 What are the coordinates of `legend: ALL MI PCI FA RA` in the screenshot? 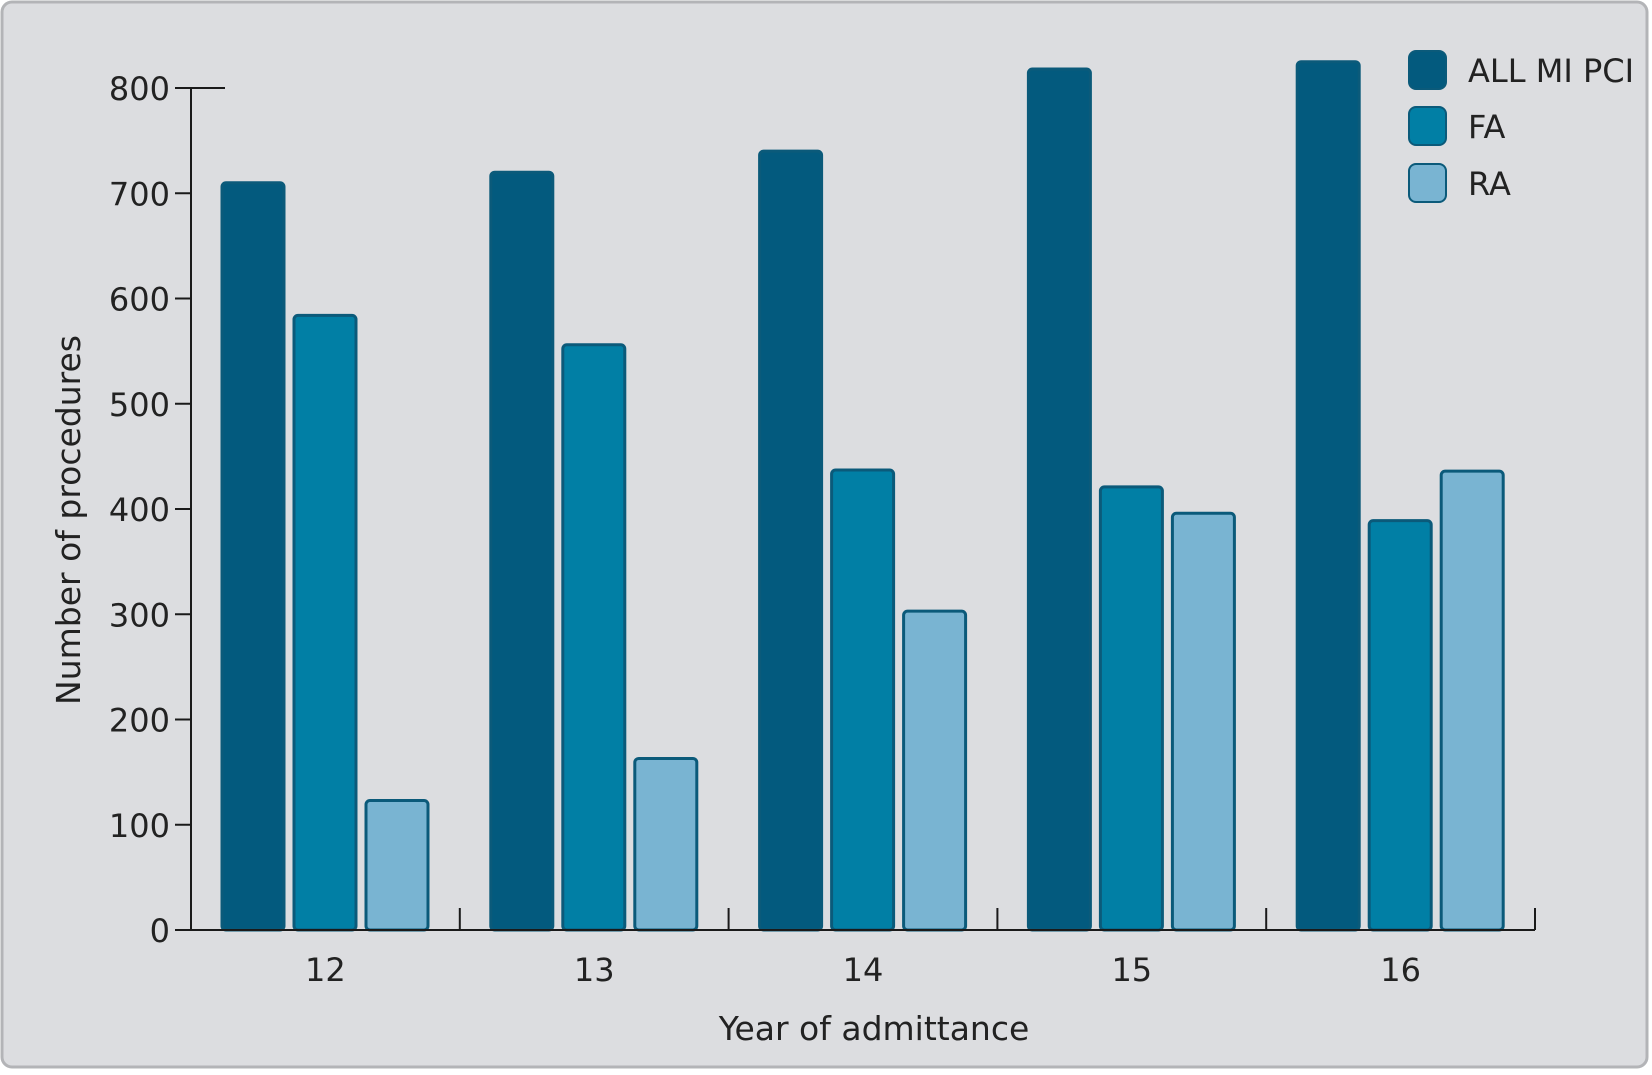 It's located at (1521, 126).